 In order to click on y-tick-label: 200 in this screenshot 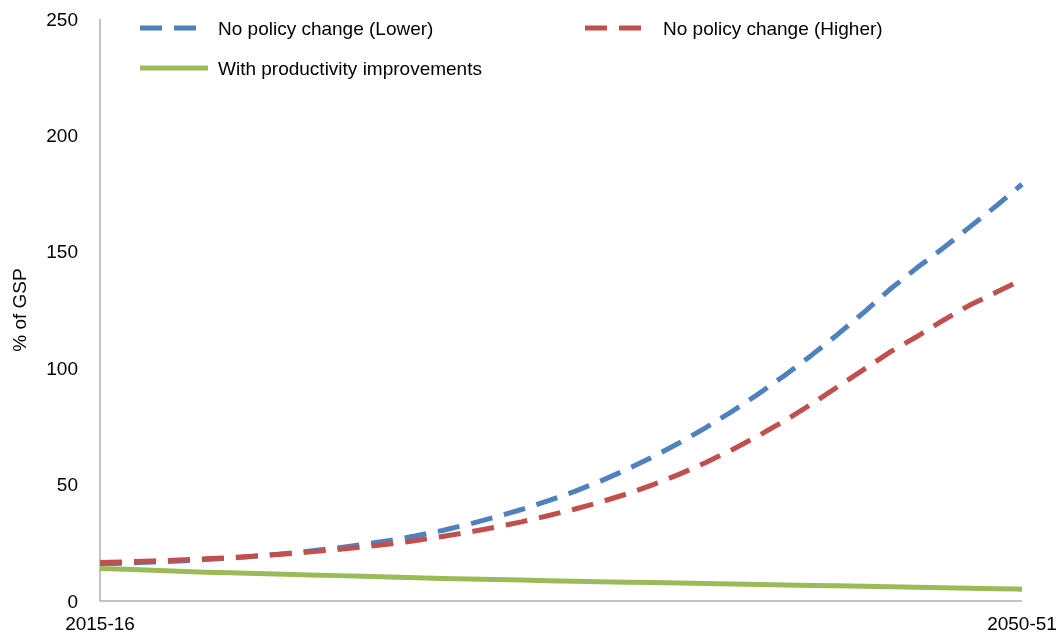, I will do `click(62, 136)`.